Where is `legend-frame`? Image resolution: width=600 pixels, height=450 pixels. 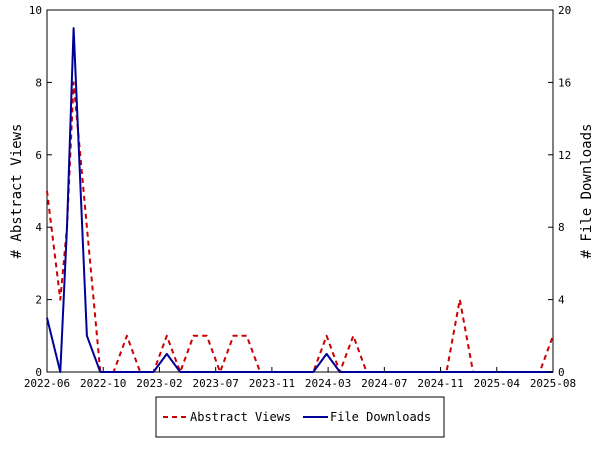 legend-frame is located at coordinates (300, 417).